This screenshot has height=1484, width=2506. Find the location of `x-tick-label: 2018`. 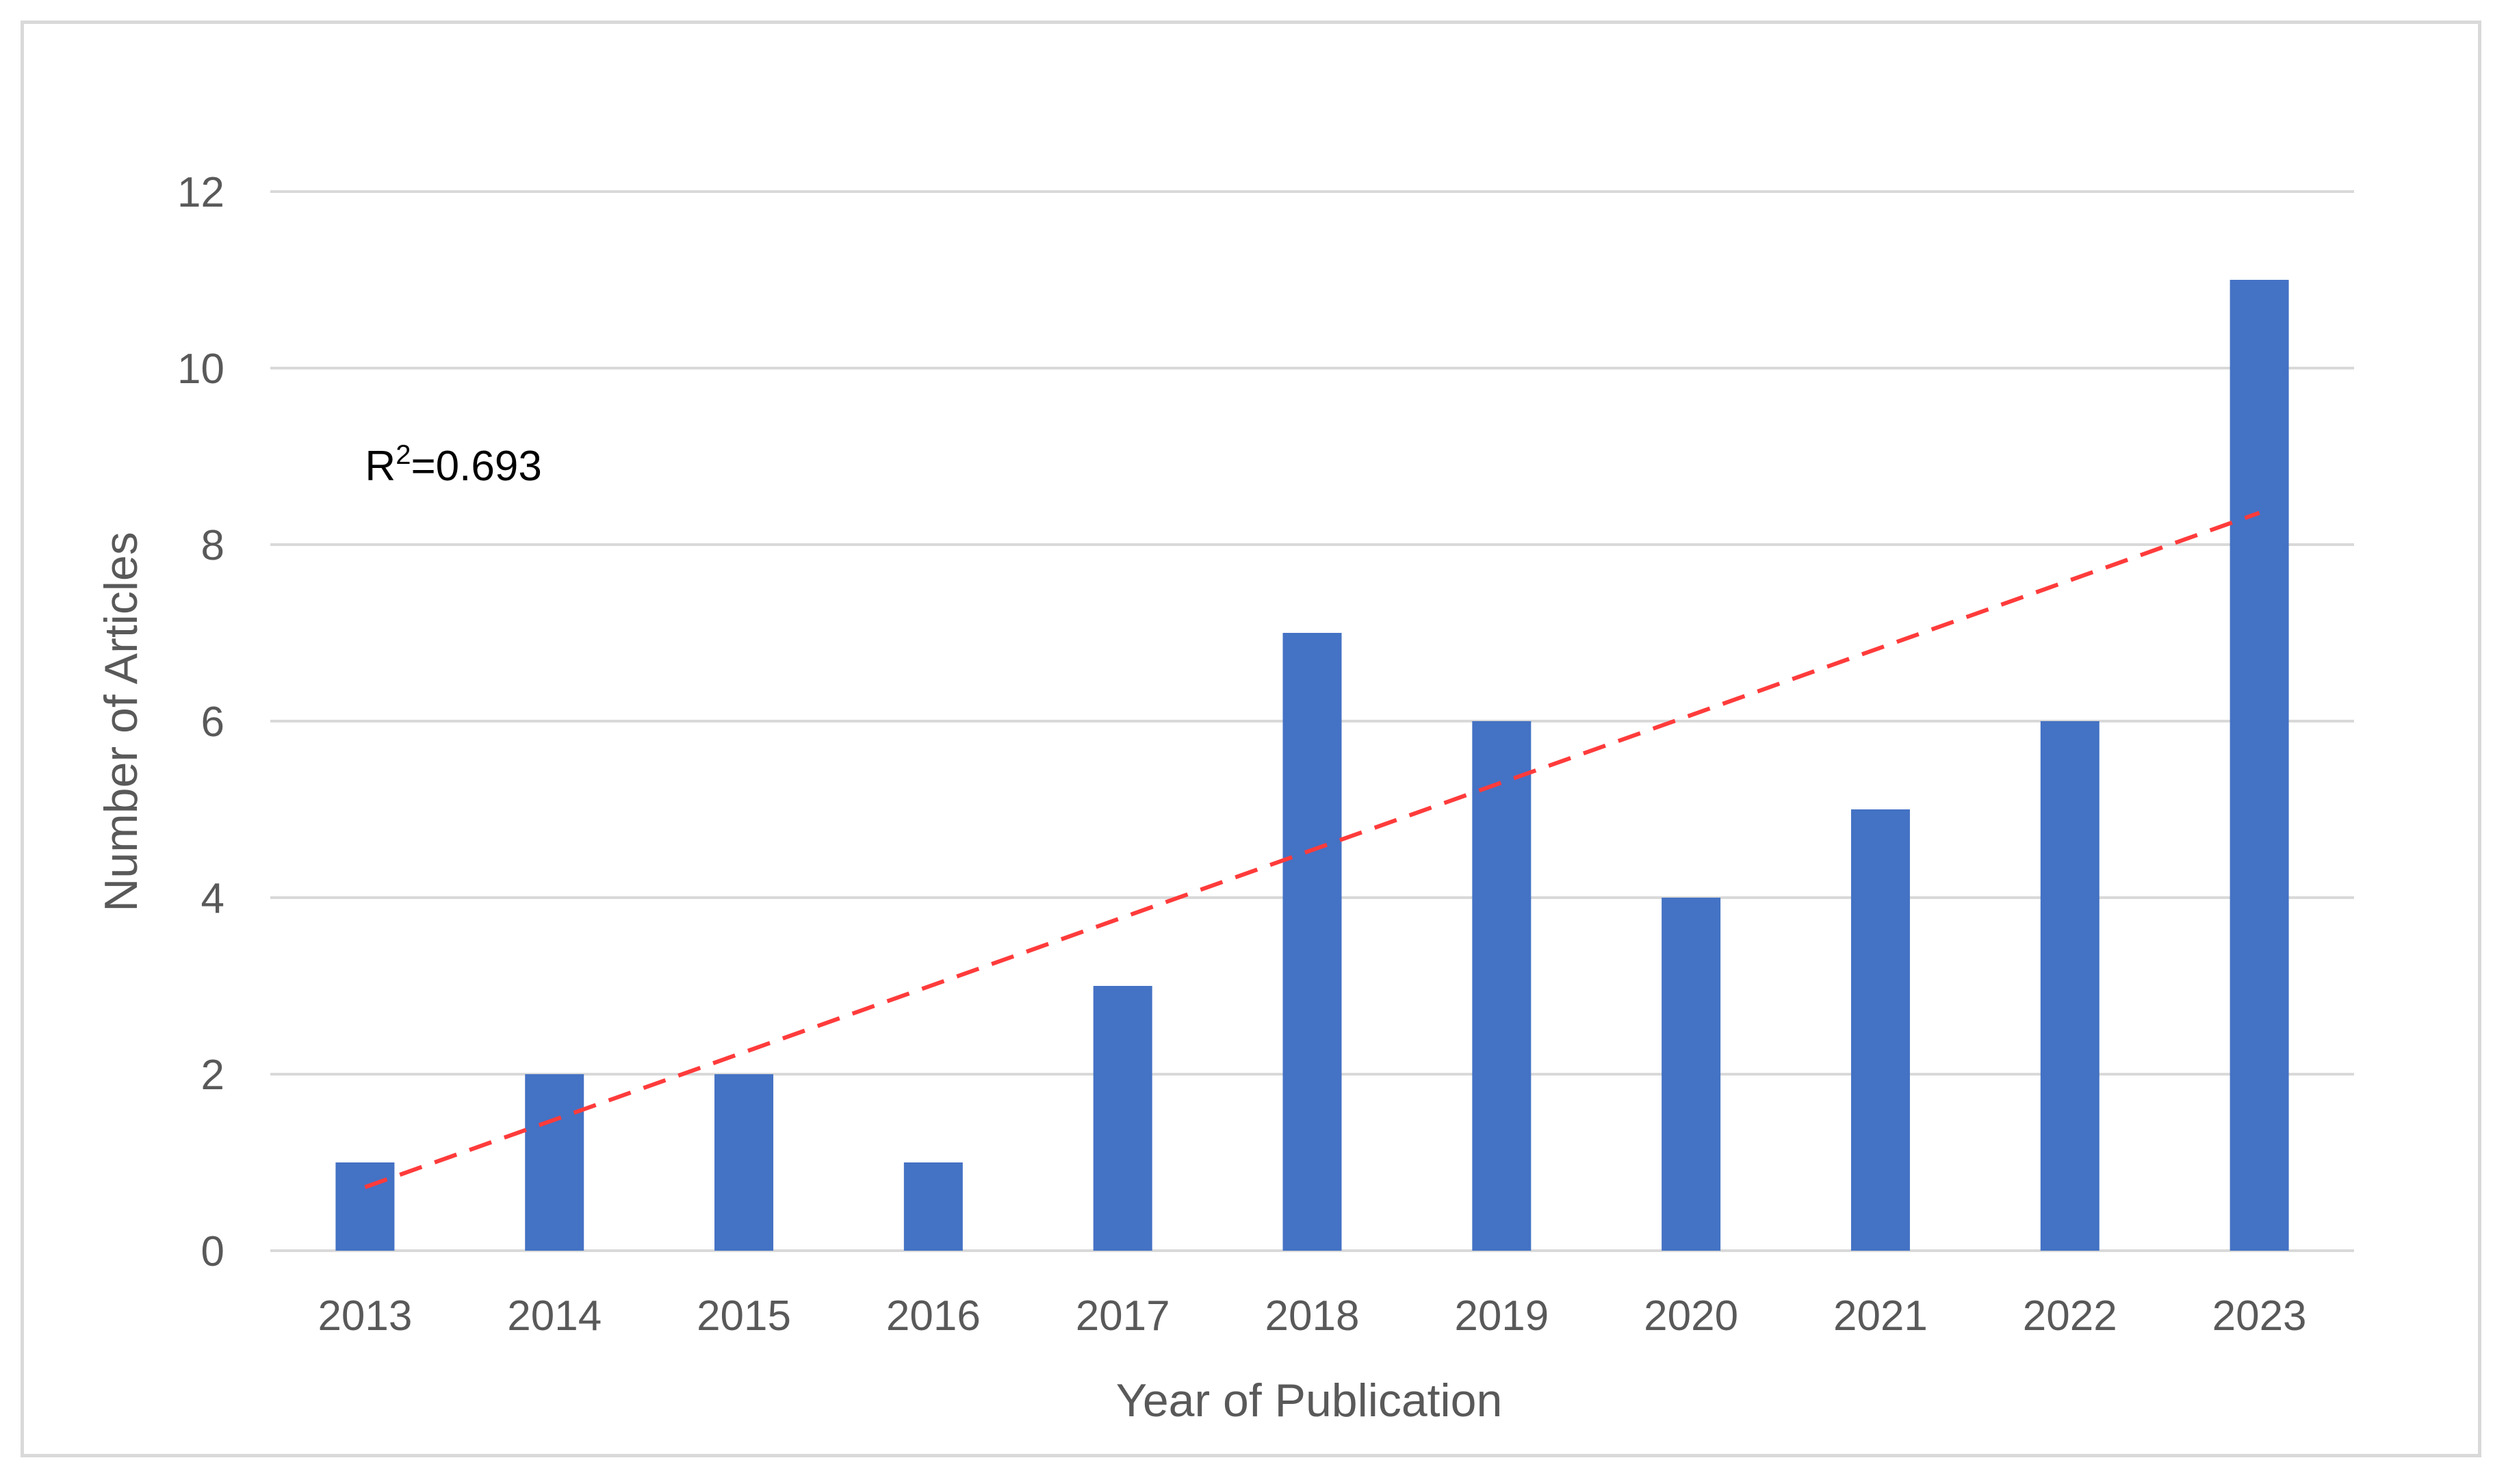

x-tick-label: 2018 is located at coordinates (1312, 1316).